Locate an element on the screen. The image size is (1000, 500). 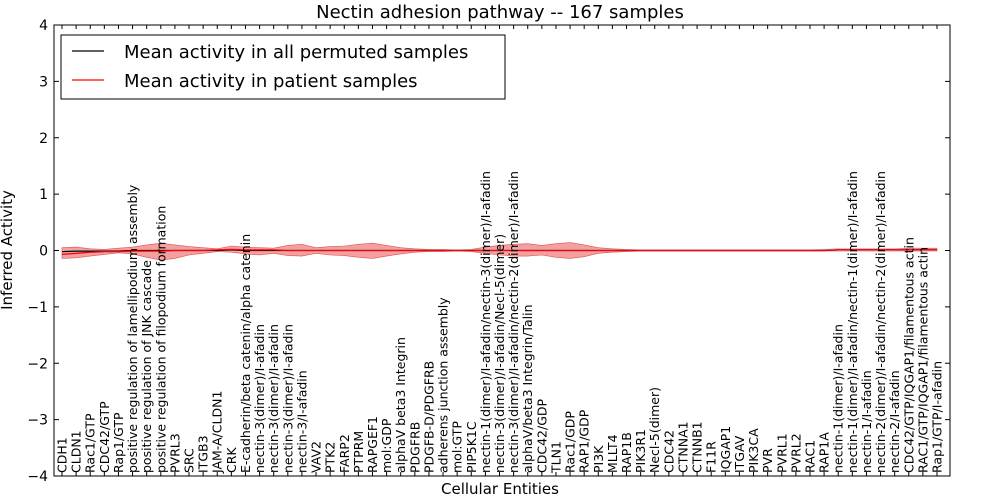
entity-label: PIP5K1C is located at coordinates (471, 447).